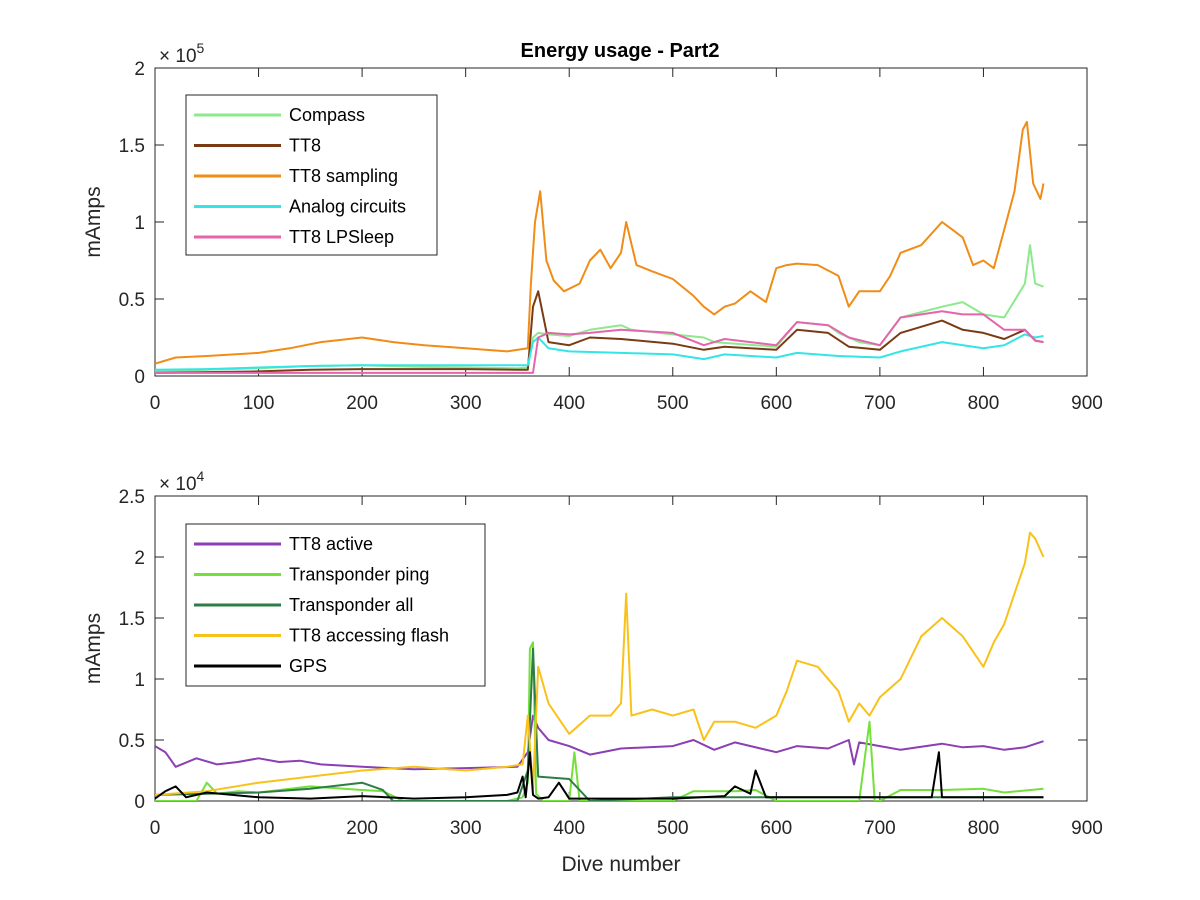 The height and width of the screenshot is (900, 1200). Describe the element at coordinates (331, 544) in the screenshot. I see `legend-label: TT8 active` at that location.